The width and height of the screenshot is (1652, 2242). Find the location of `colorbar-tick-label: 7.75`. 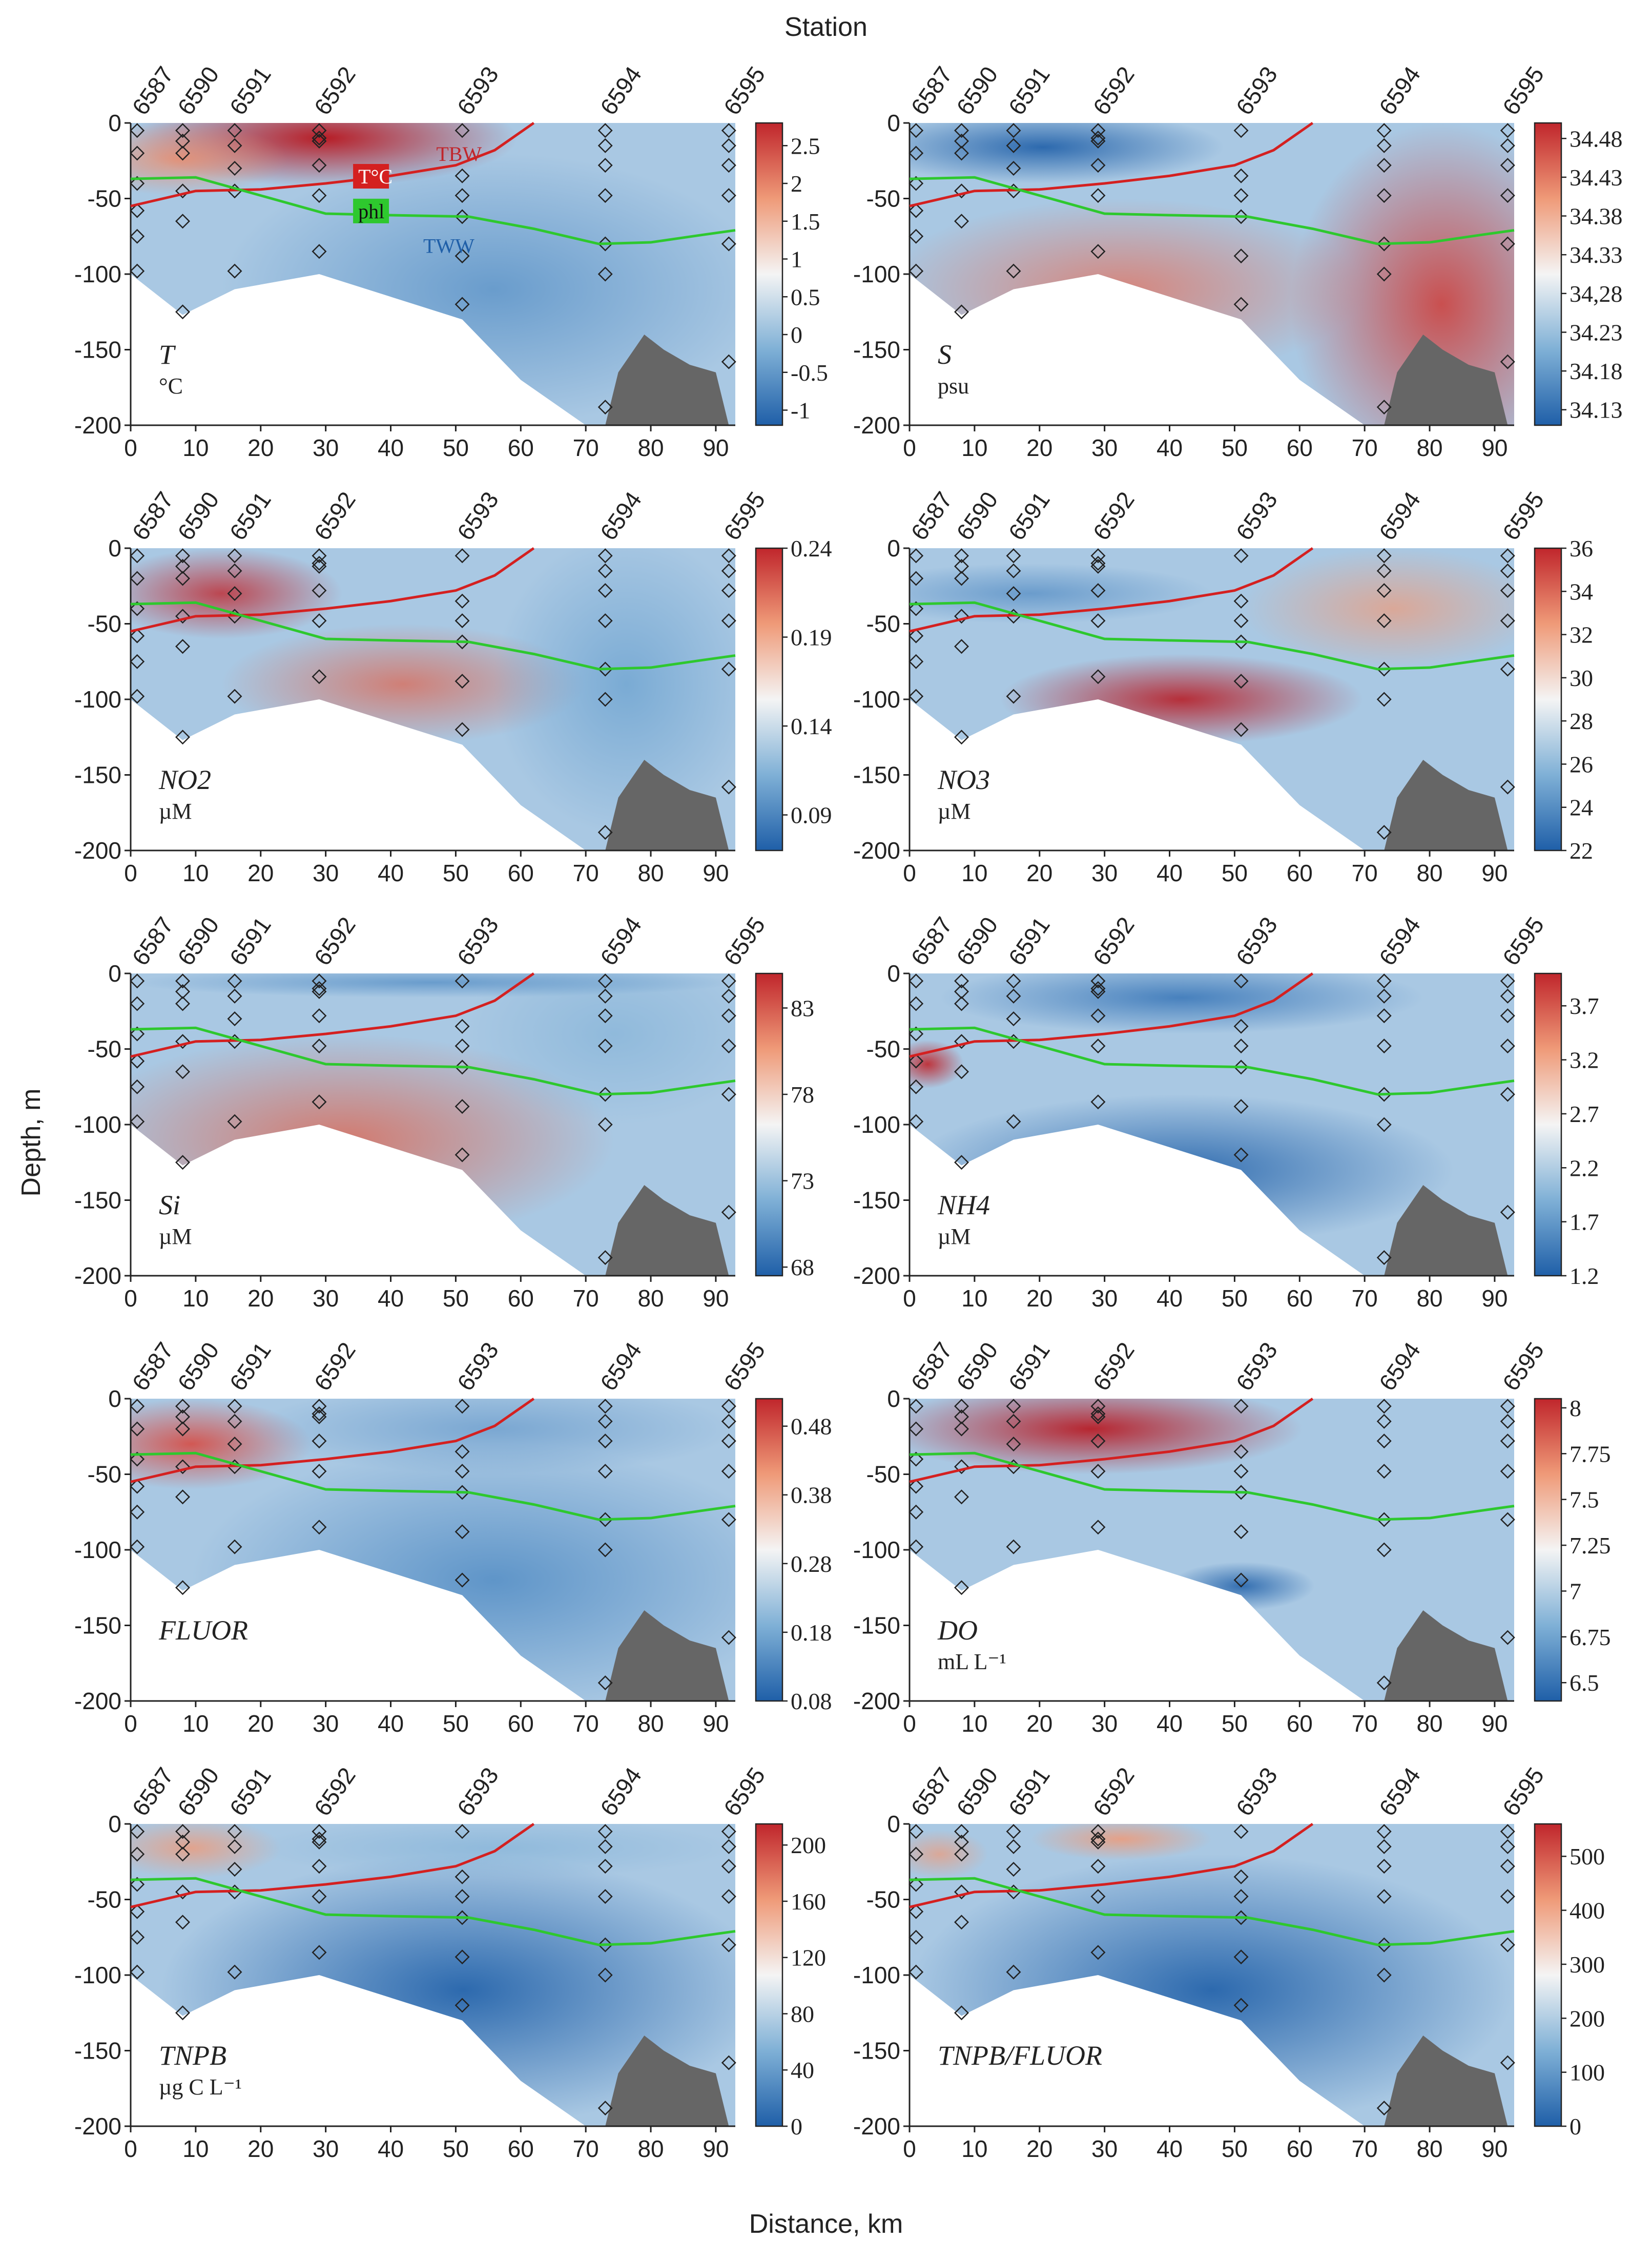

colorbar-tick-label: 7.75 is located at coordinates (1590, 1454).